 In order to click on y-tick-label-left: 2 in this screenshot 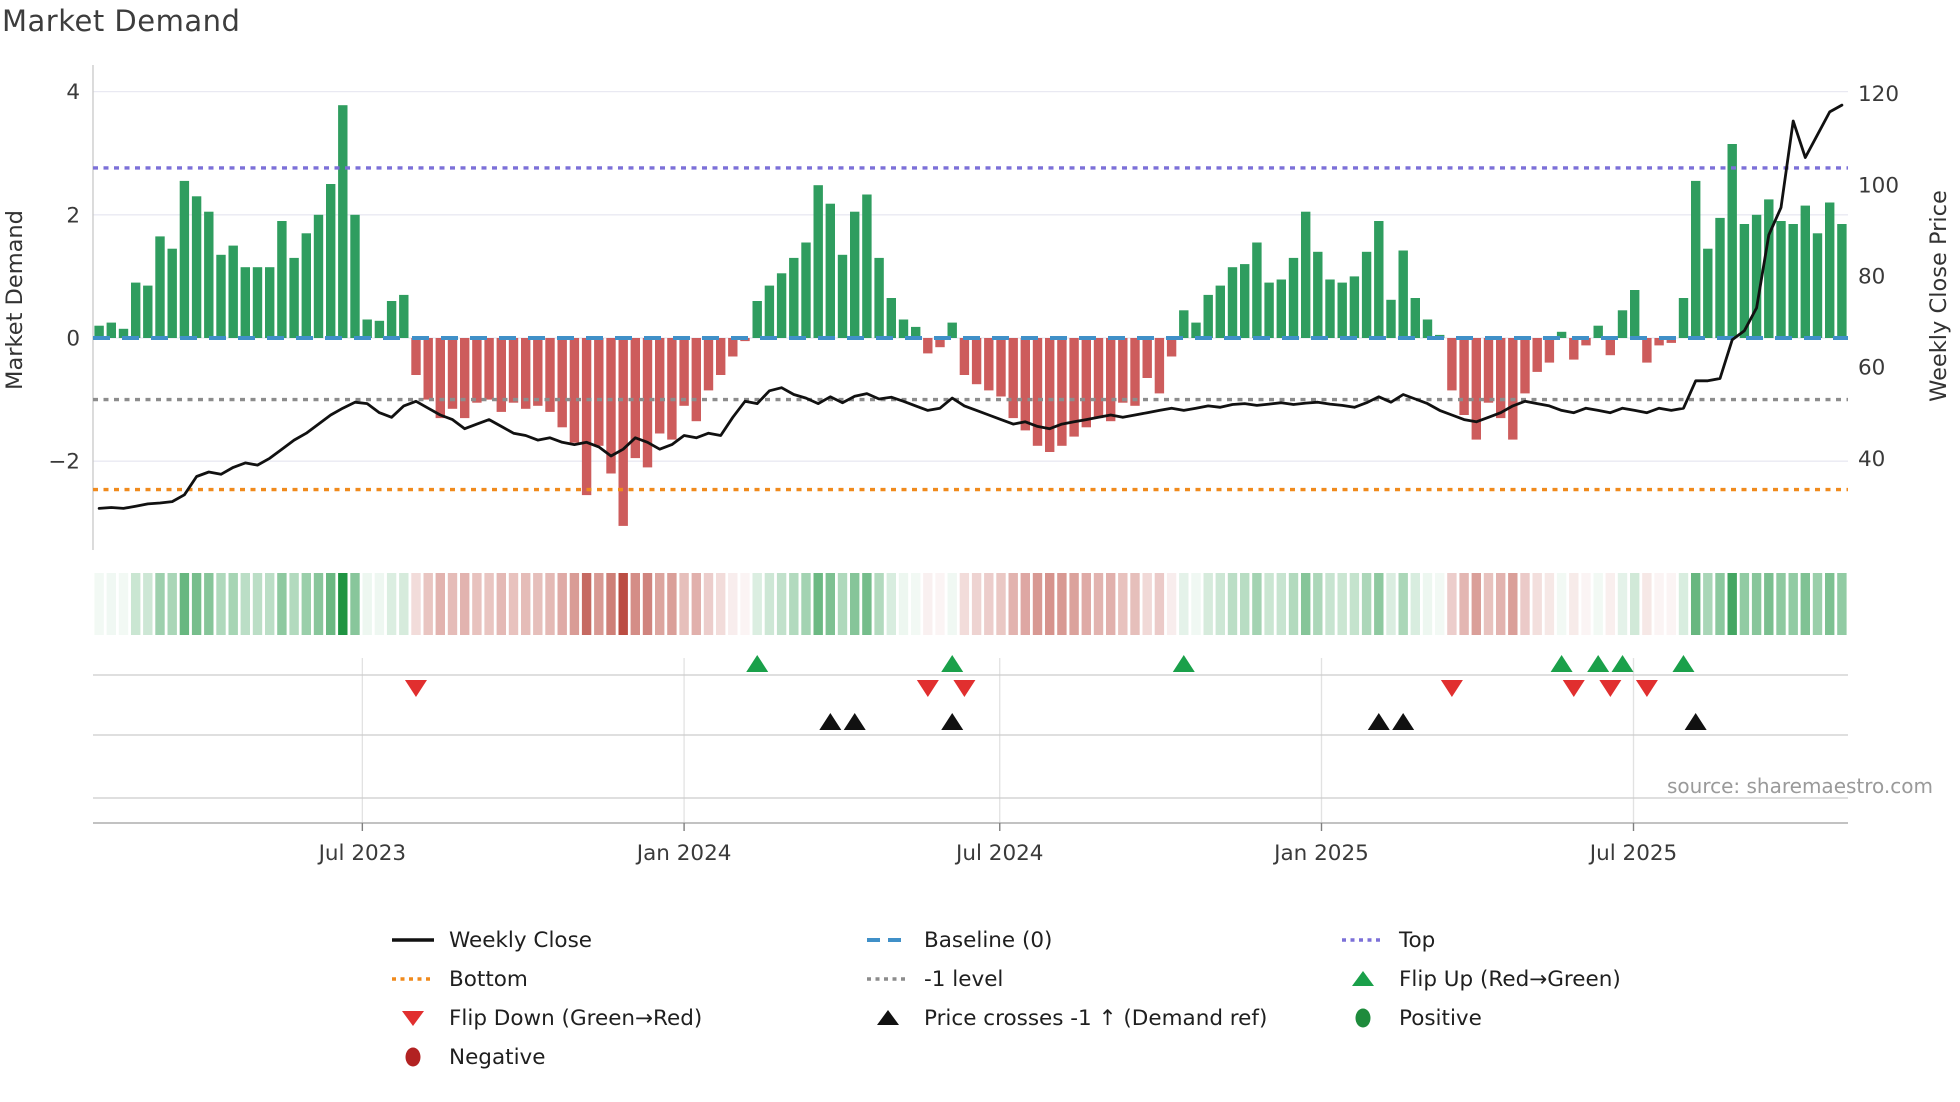, I will do `click(73, 215)`.